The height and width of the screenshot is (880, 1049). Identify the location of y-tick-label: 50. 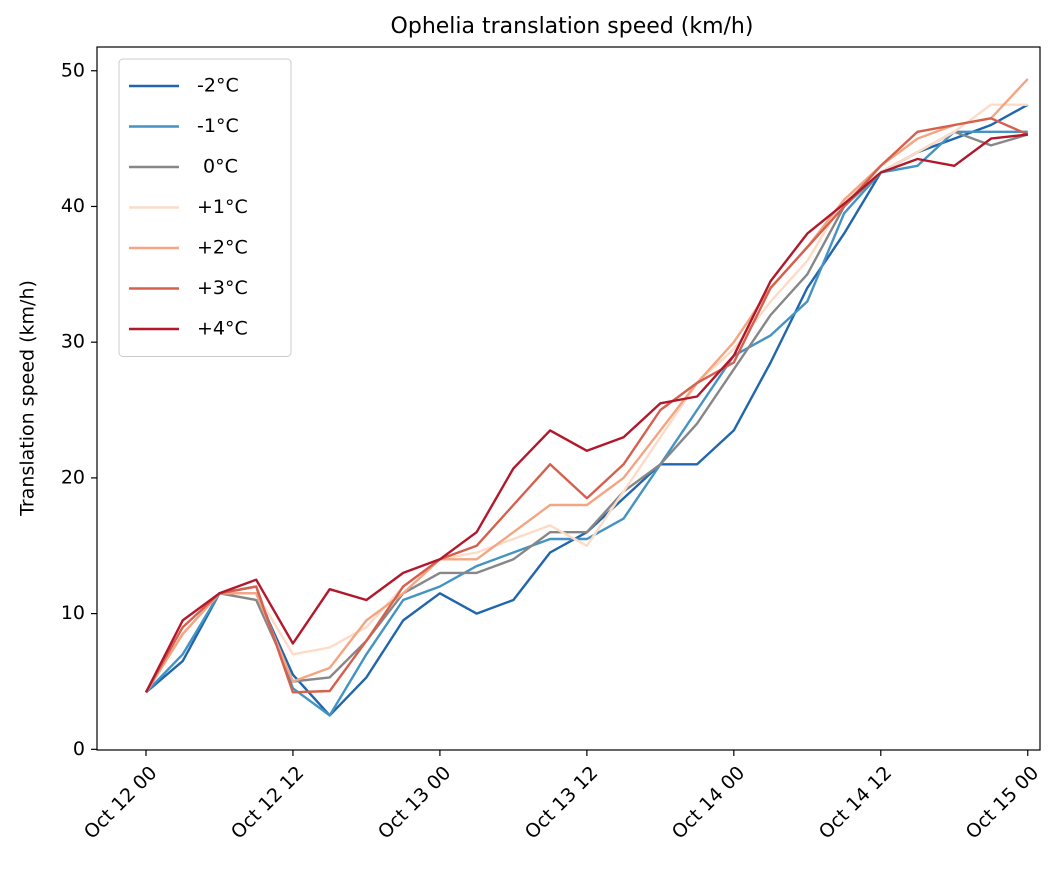
(73, 70).